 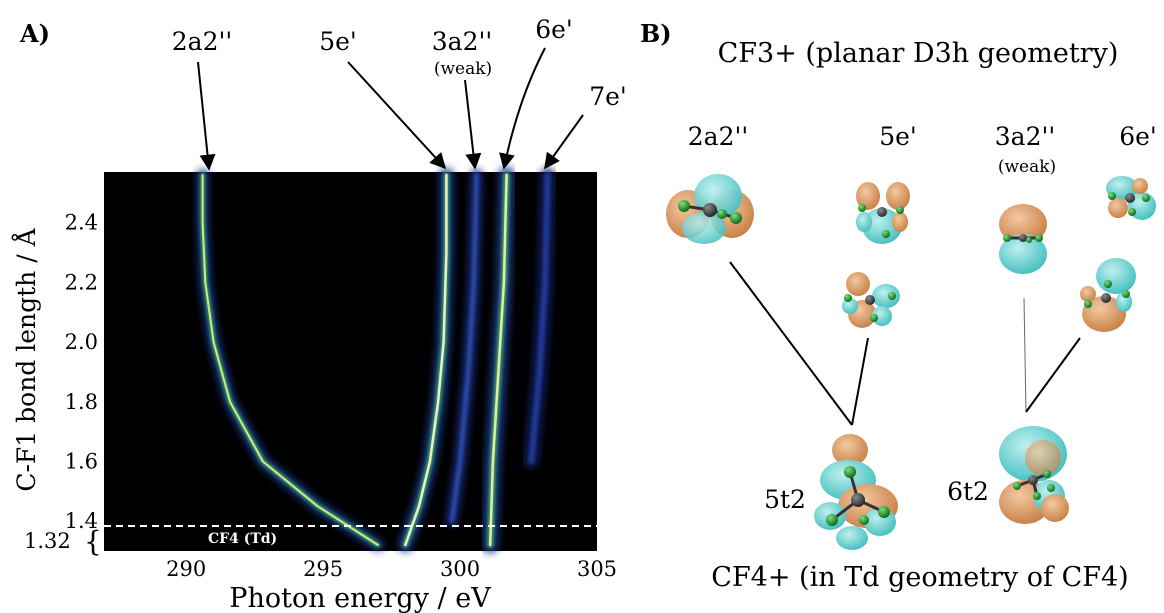 What do you see at coordinates (186, 569) in the screenshot?
I see `x-tick-label: 290` at bounding box center [186, 569].